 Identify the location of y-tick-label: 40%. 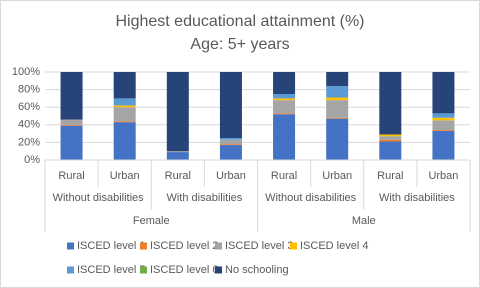
(29, 125).